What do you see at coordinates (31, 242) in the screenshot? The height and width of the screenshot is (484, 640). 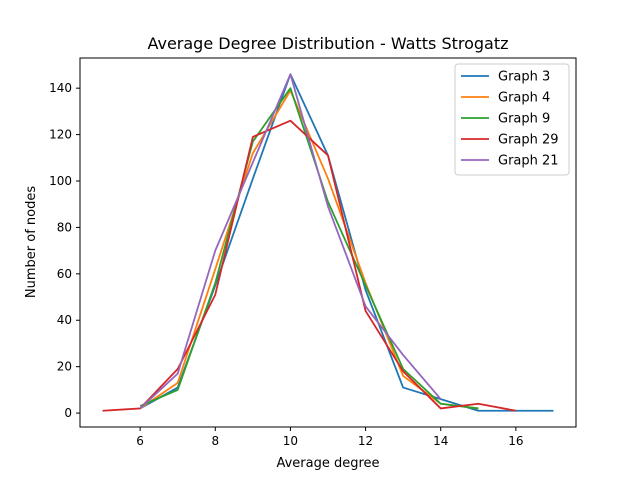 I see `y-axis-label: Number of nodes` at bounding box center [31, 242].